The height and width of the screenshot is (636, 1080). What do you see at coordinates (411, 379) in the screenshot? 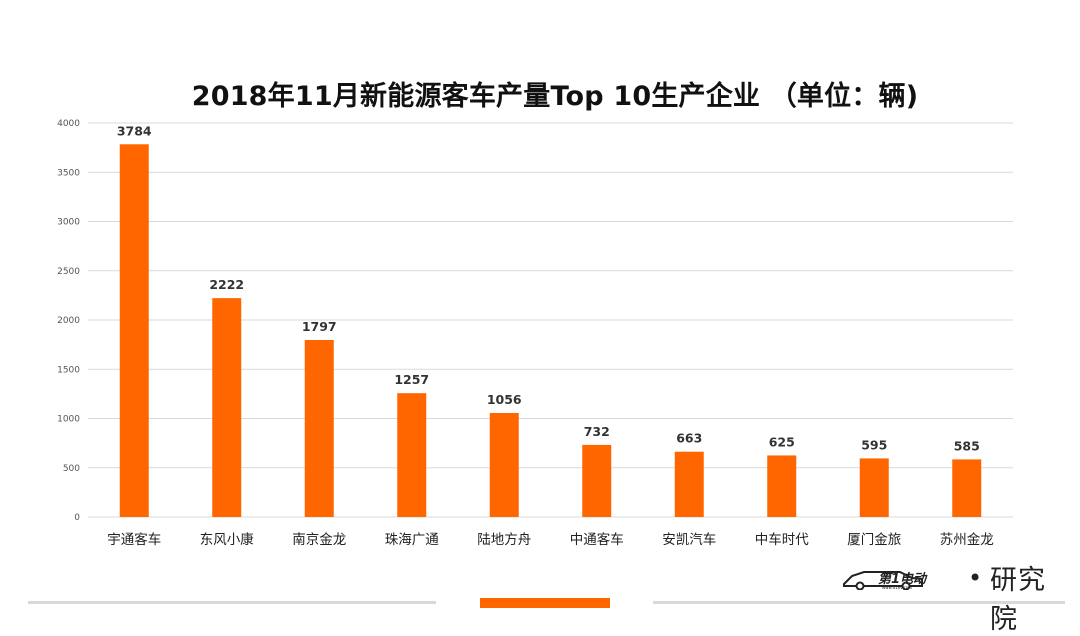
I see `data-label: 1257` at bounding box center [411, 379].